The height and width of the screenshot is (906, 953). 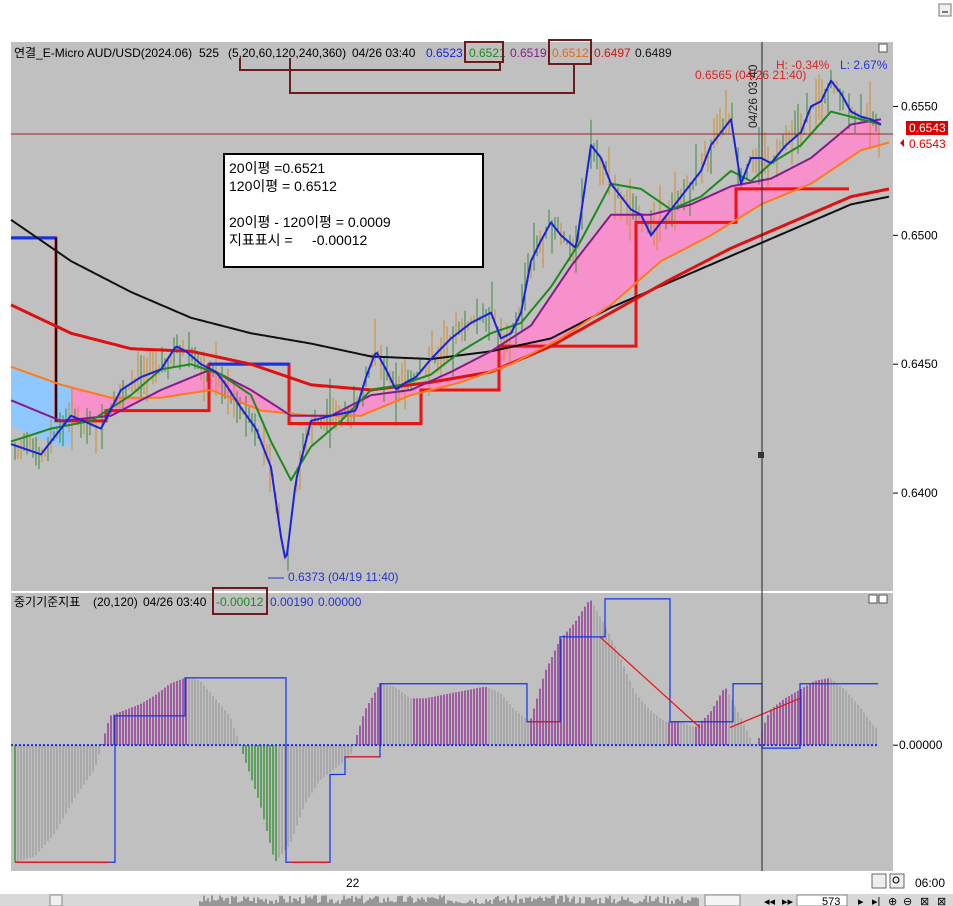 I want to click on price-axis-tick-label: 0.6400, so click(x=919, y=493).